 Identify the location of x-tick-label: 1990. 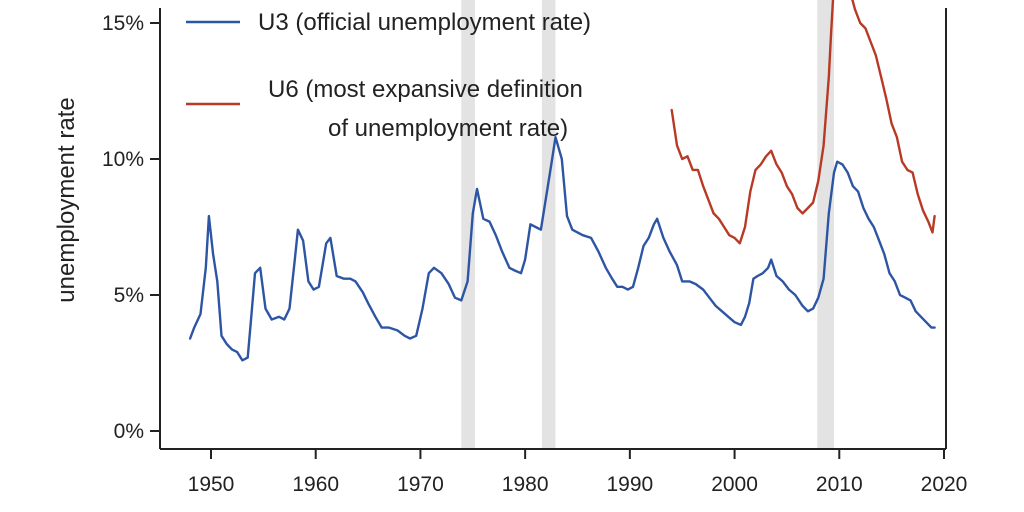
(629, 484).